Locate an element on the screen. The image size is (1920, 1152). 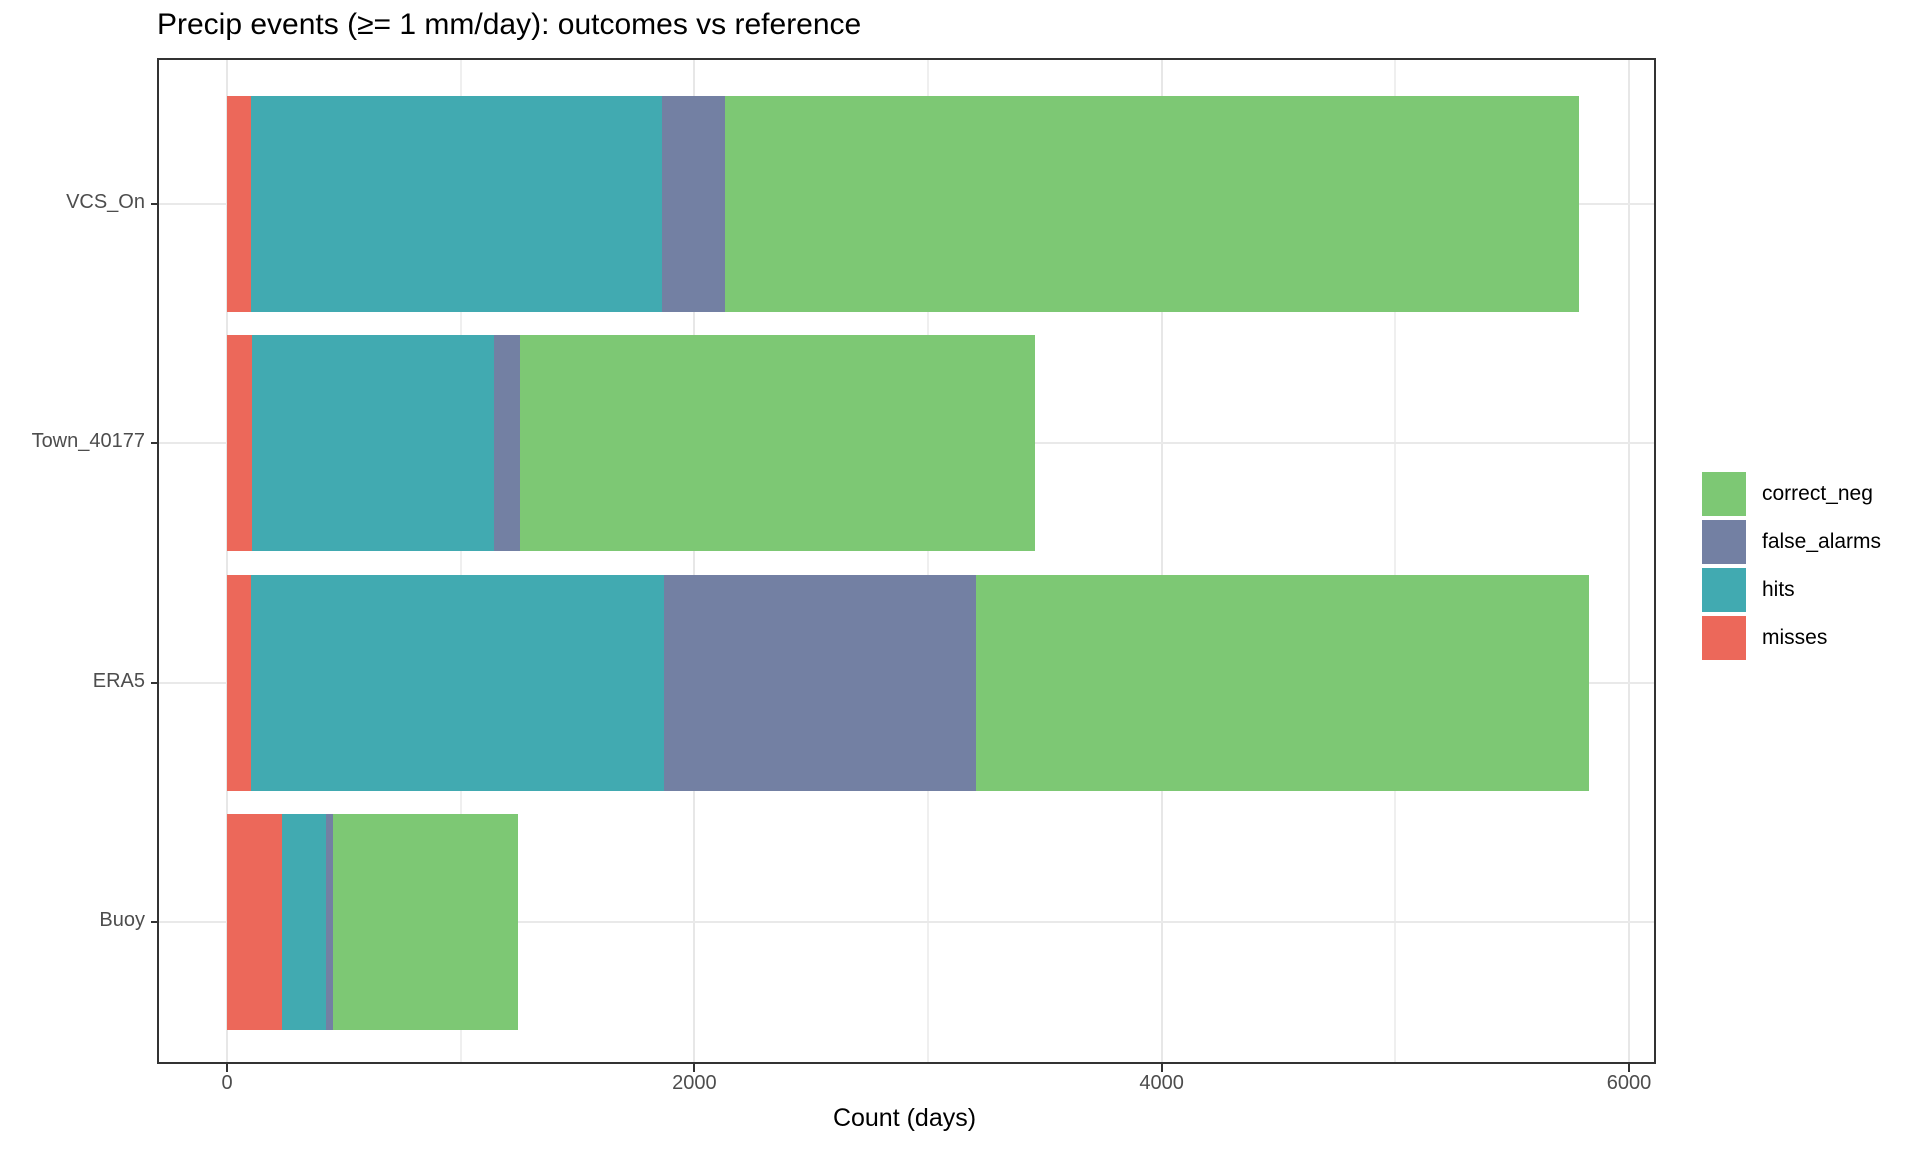
x-tick-label: 2000 is located at coordinates (694, 1083).